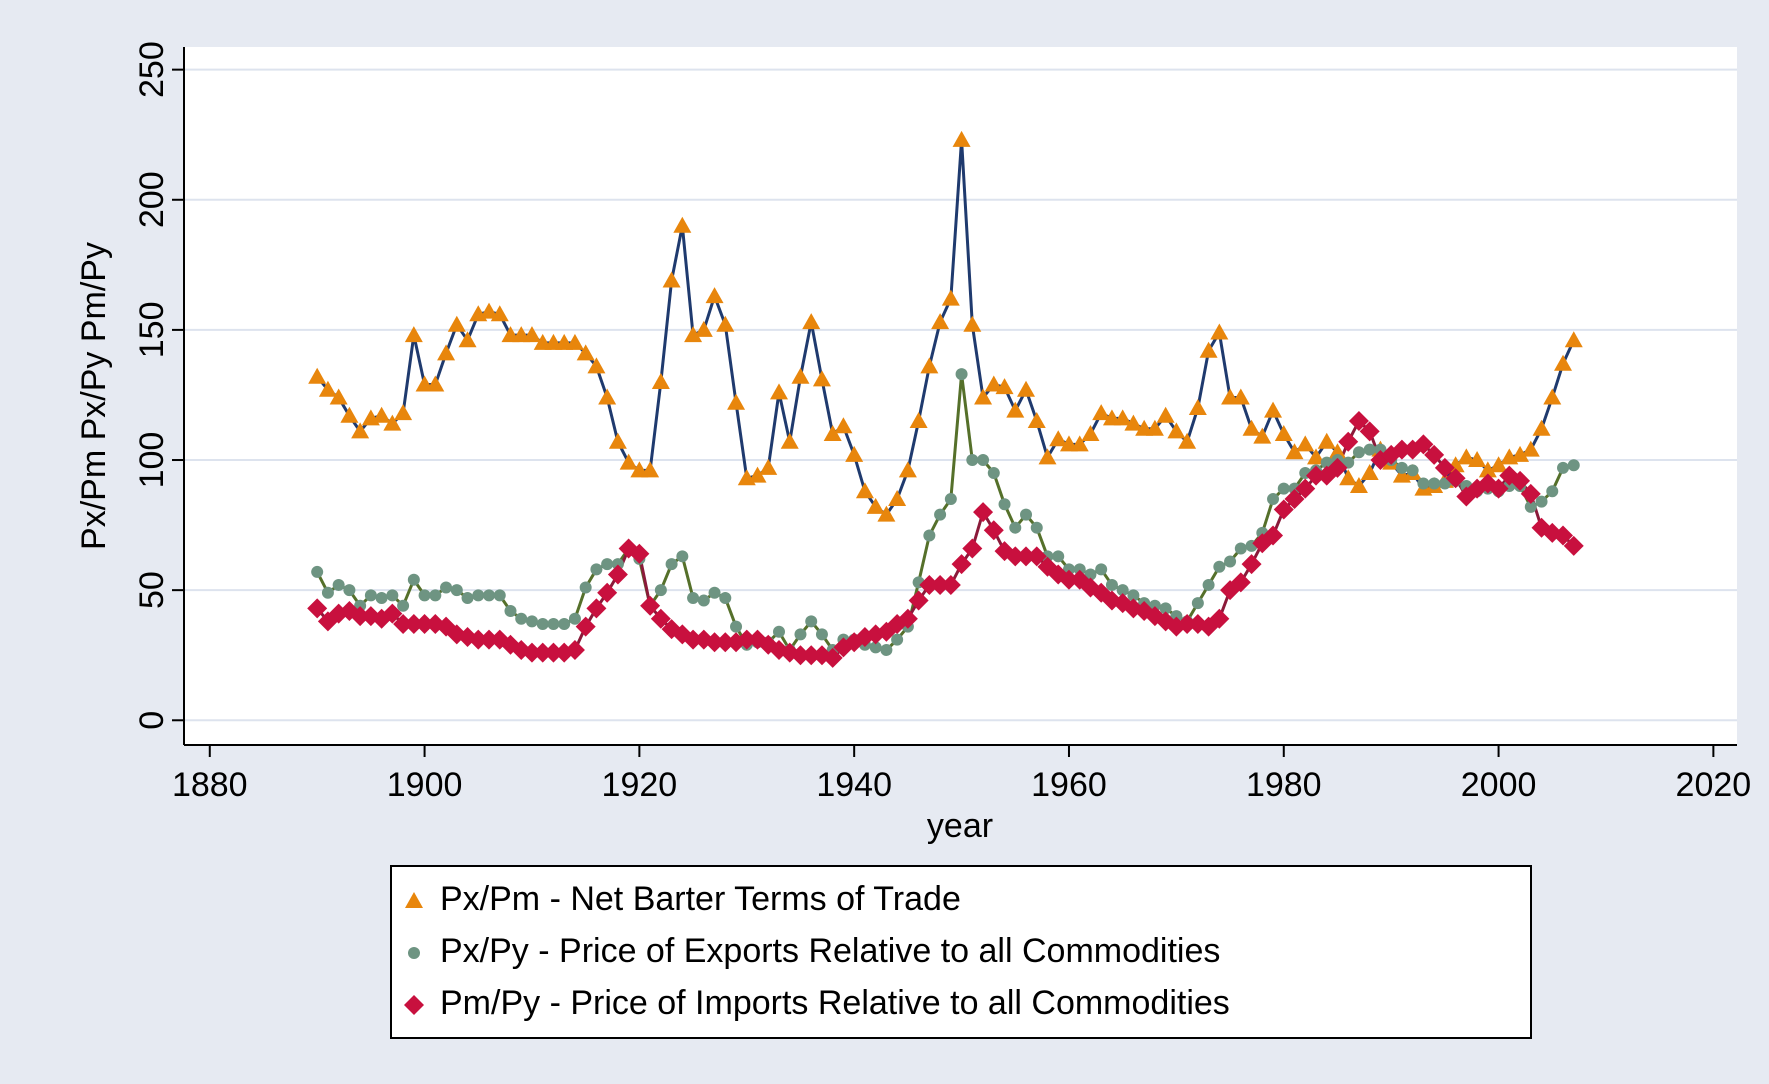 This screenshot has height=1084, width=1769. What do you see at coordinates (960, 826) in the screenshot?
I see `x-axis-title: year` at bounding box center [960, 826].